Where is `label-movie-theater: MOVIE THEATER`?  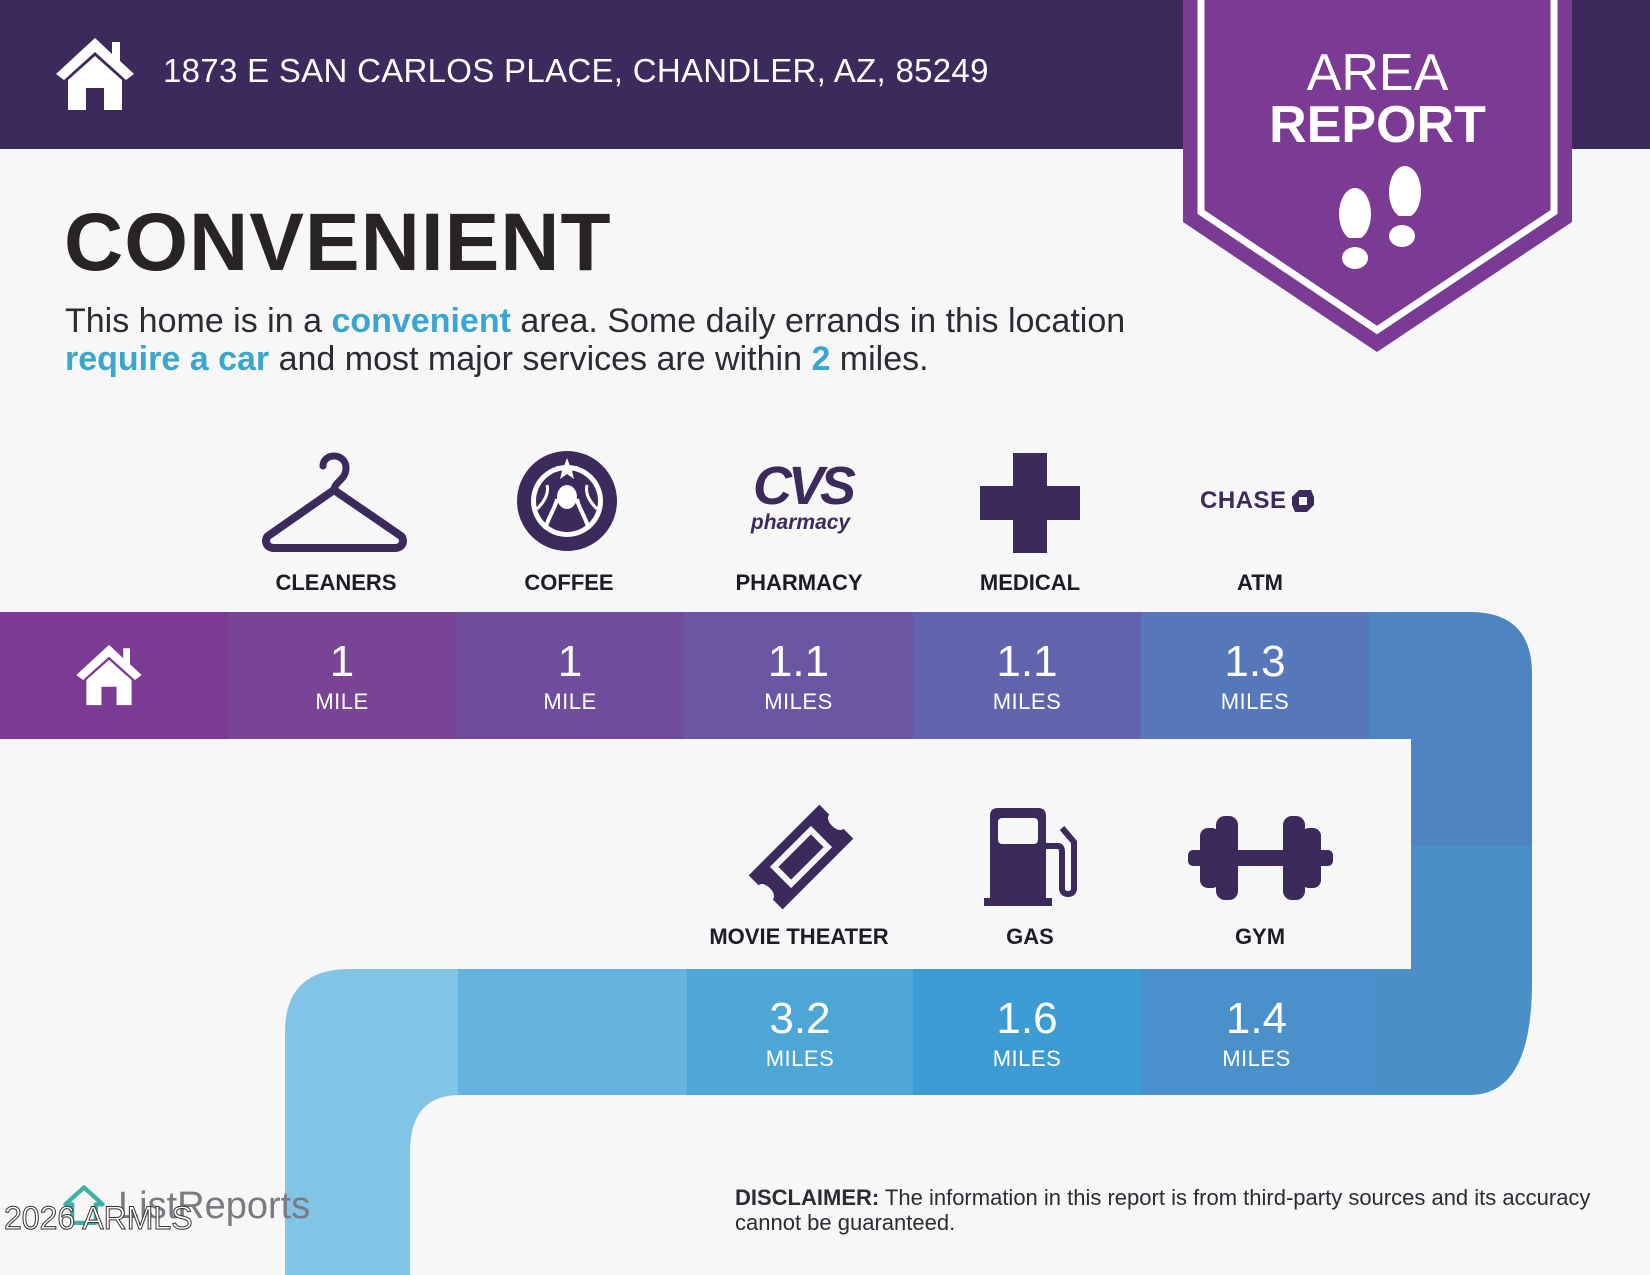
label-movie-theater: MOVIE THEATER is located at coordinates (799, 936).